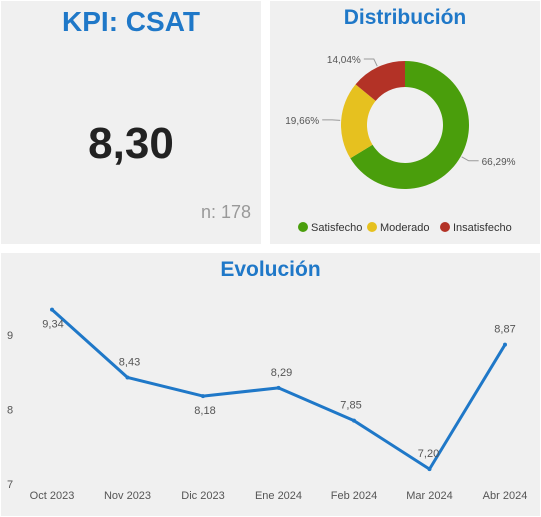 The height and width of the screenshot is (517, 541). What do you see at coordinates (129, 362) in the screenshot?
I see `data-label: 8,43` at bounding box center [129, 362].